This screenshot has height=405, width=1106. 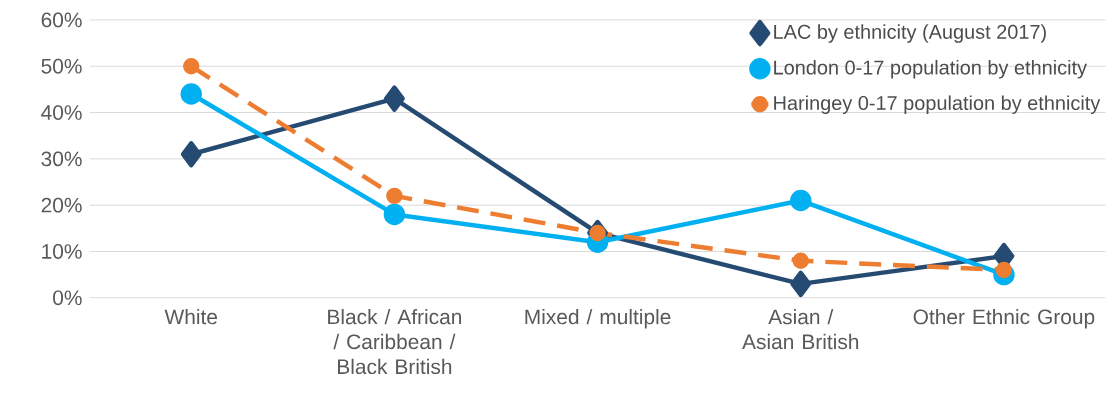 I want to click on y-tick-label: 30%, so click(x=61, y=159).